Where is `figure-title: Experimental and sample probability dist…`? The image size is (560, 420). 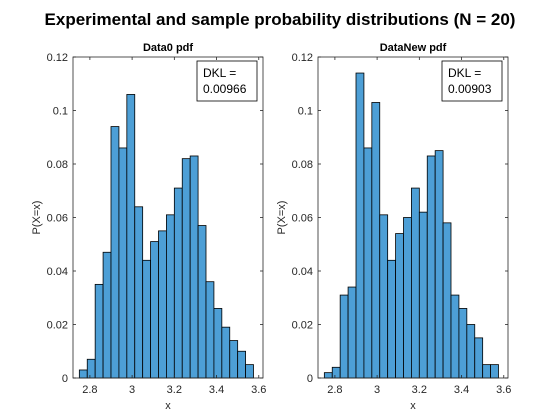 figure-title: Experimental and sample probability dist… is located at coordinates (280, 19).